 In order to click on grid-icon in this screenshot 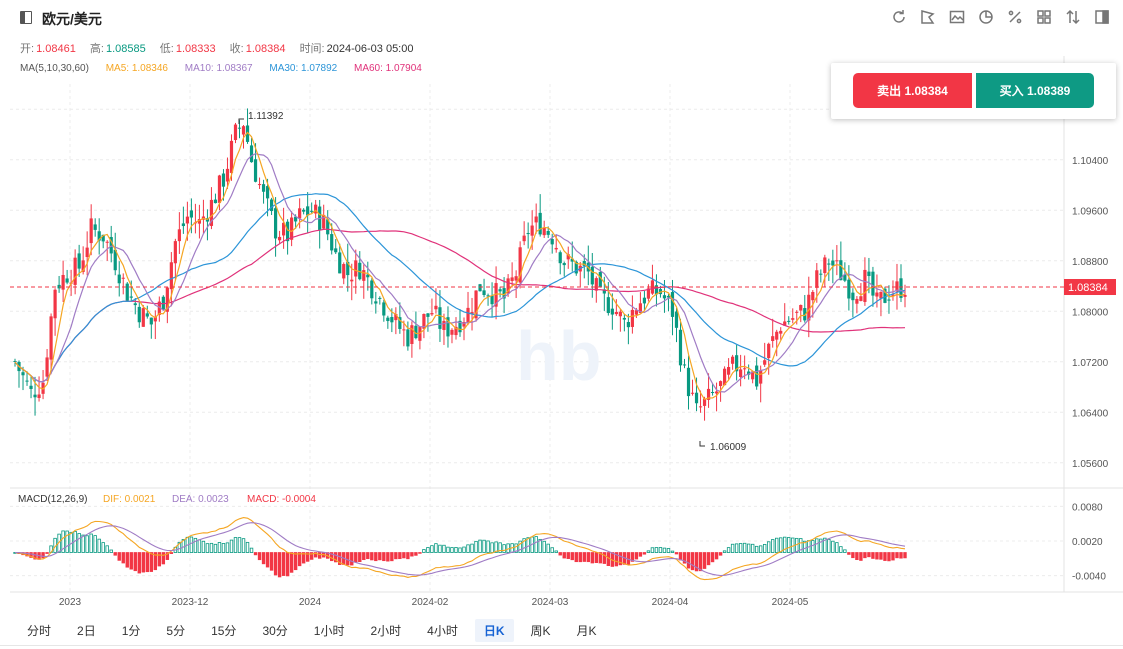, I will do `click(1044, 17)`.